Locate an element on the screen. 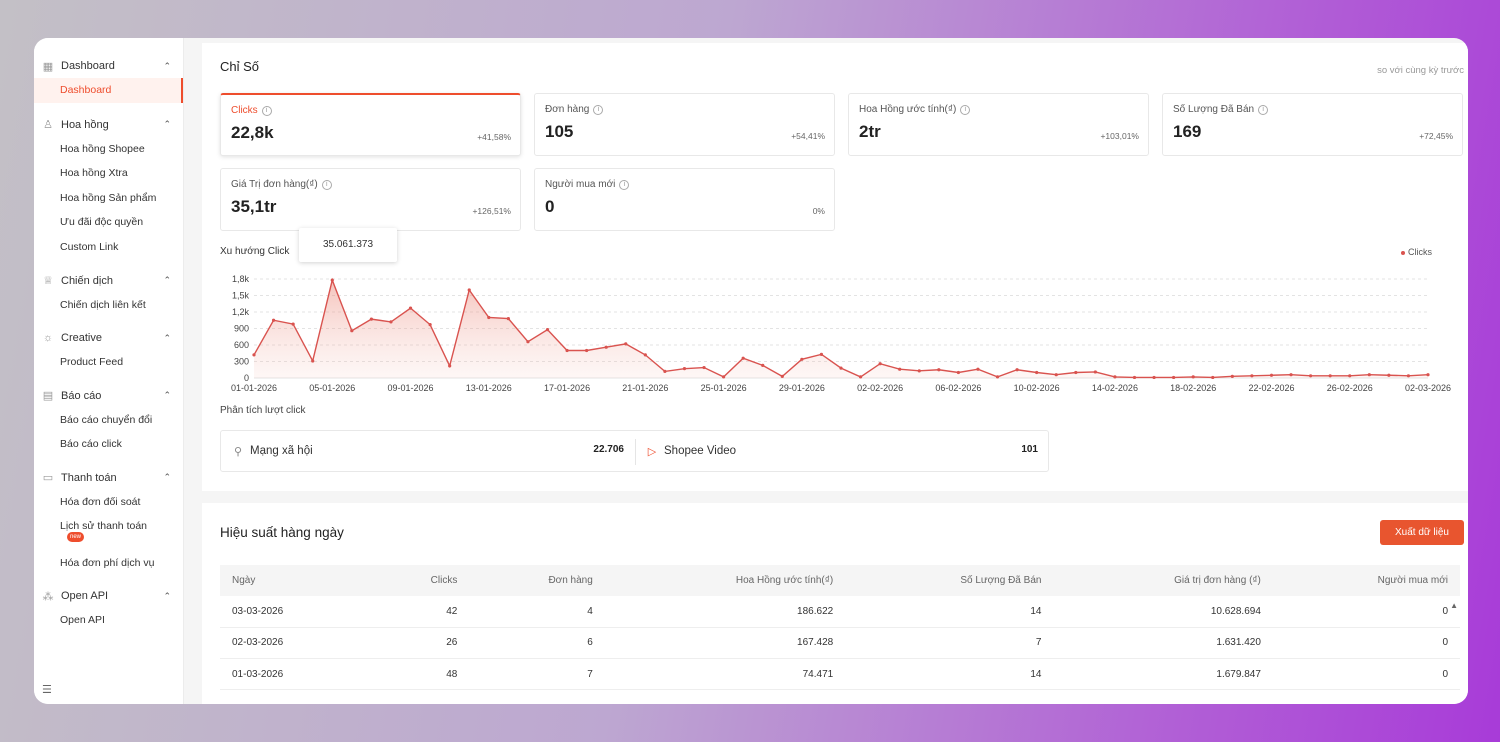 The height and width of the screenshot is (742, 1500). sidebar-item: Product Feed is located at coordinates (108, 362).